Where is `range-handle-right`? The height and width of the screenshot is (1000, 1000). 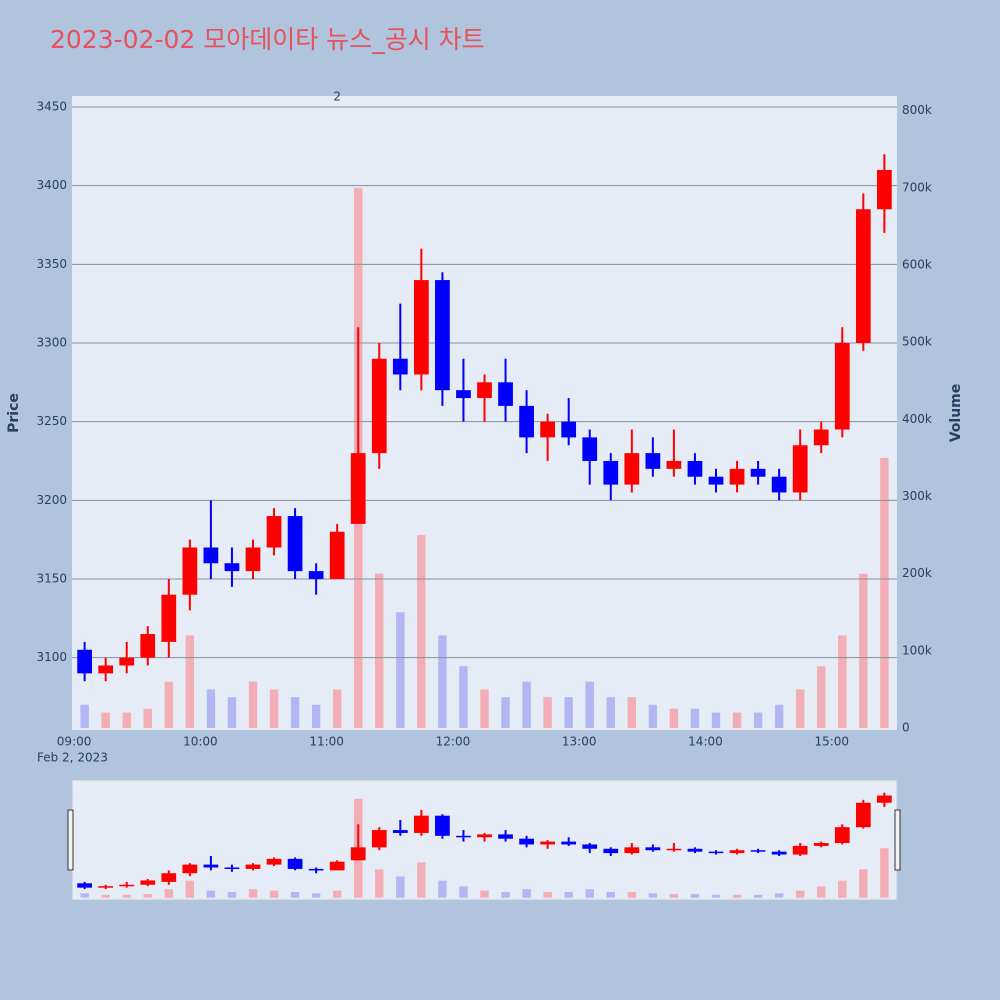 range-handle-right is located at coordinates (897, 840).